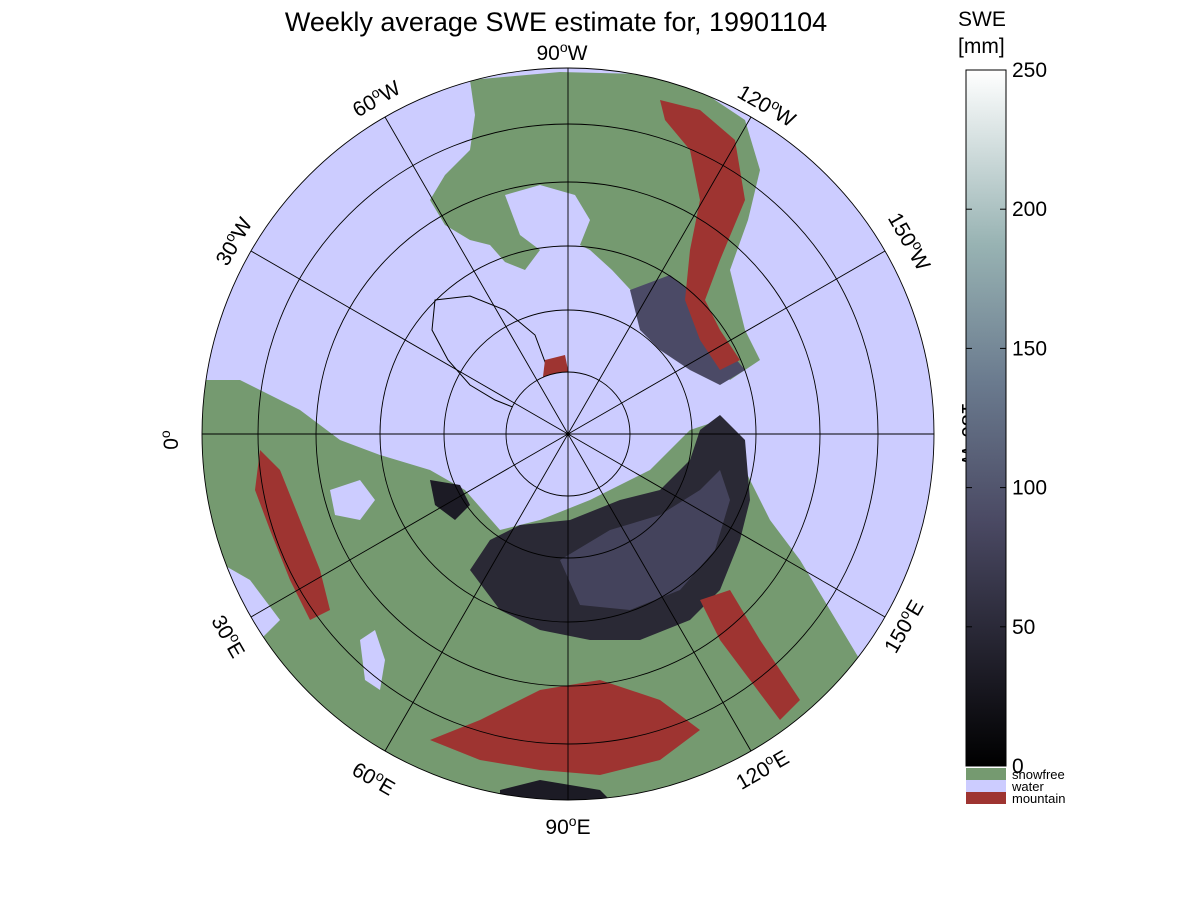  I want to click on colorbar-tick-label: 50, so click(1023, 627).